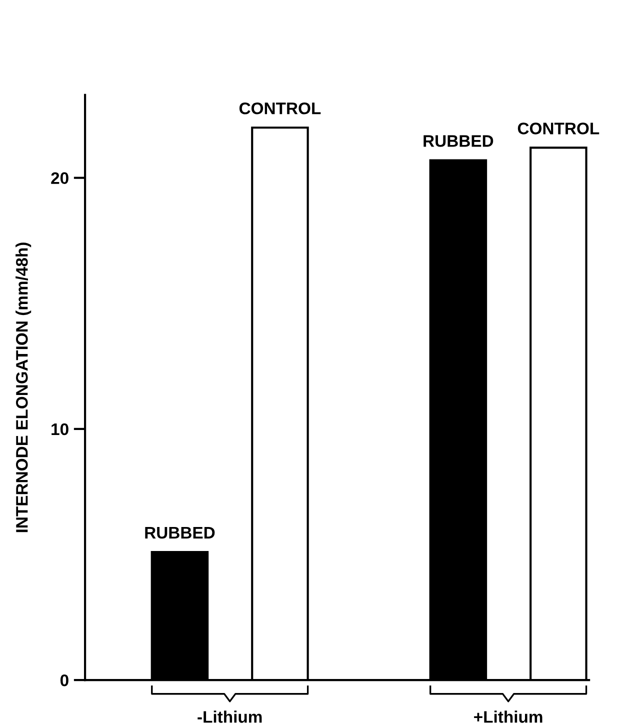  What do you see at coordinates (64, 680) in the screenshot?
I see `y-tick-label: 0` at bounding box center [64, 680].